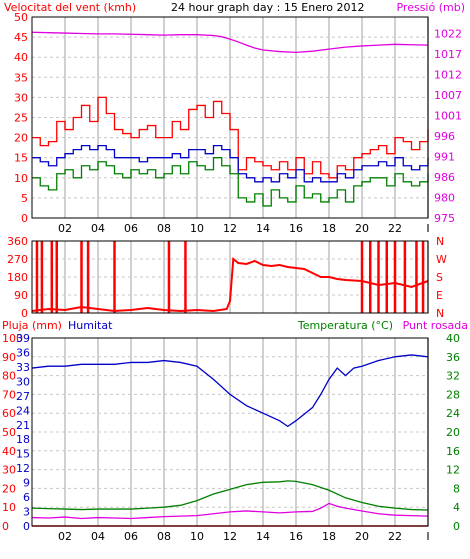  I want to click on pressure-tick-label: 996, so click(444, 136).